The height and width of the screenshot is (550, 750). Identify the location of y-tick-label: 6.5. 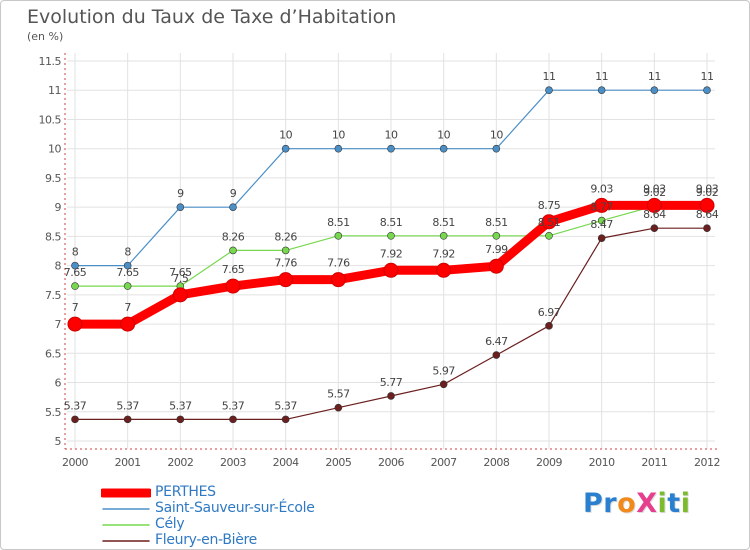
(53, 353).